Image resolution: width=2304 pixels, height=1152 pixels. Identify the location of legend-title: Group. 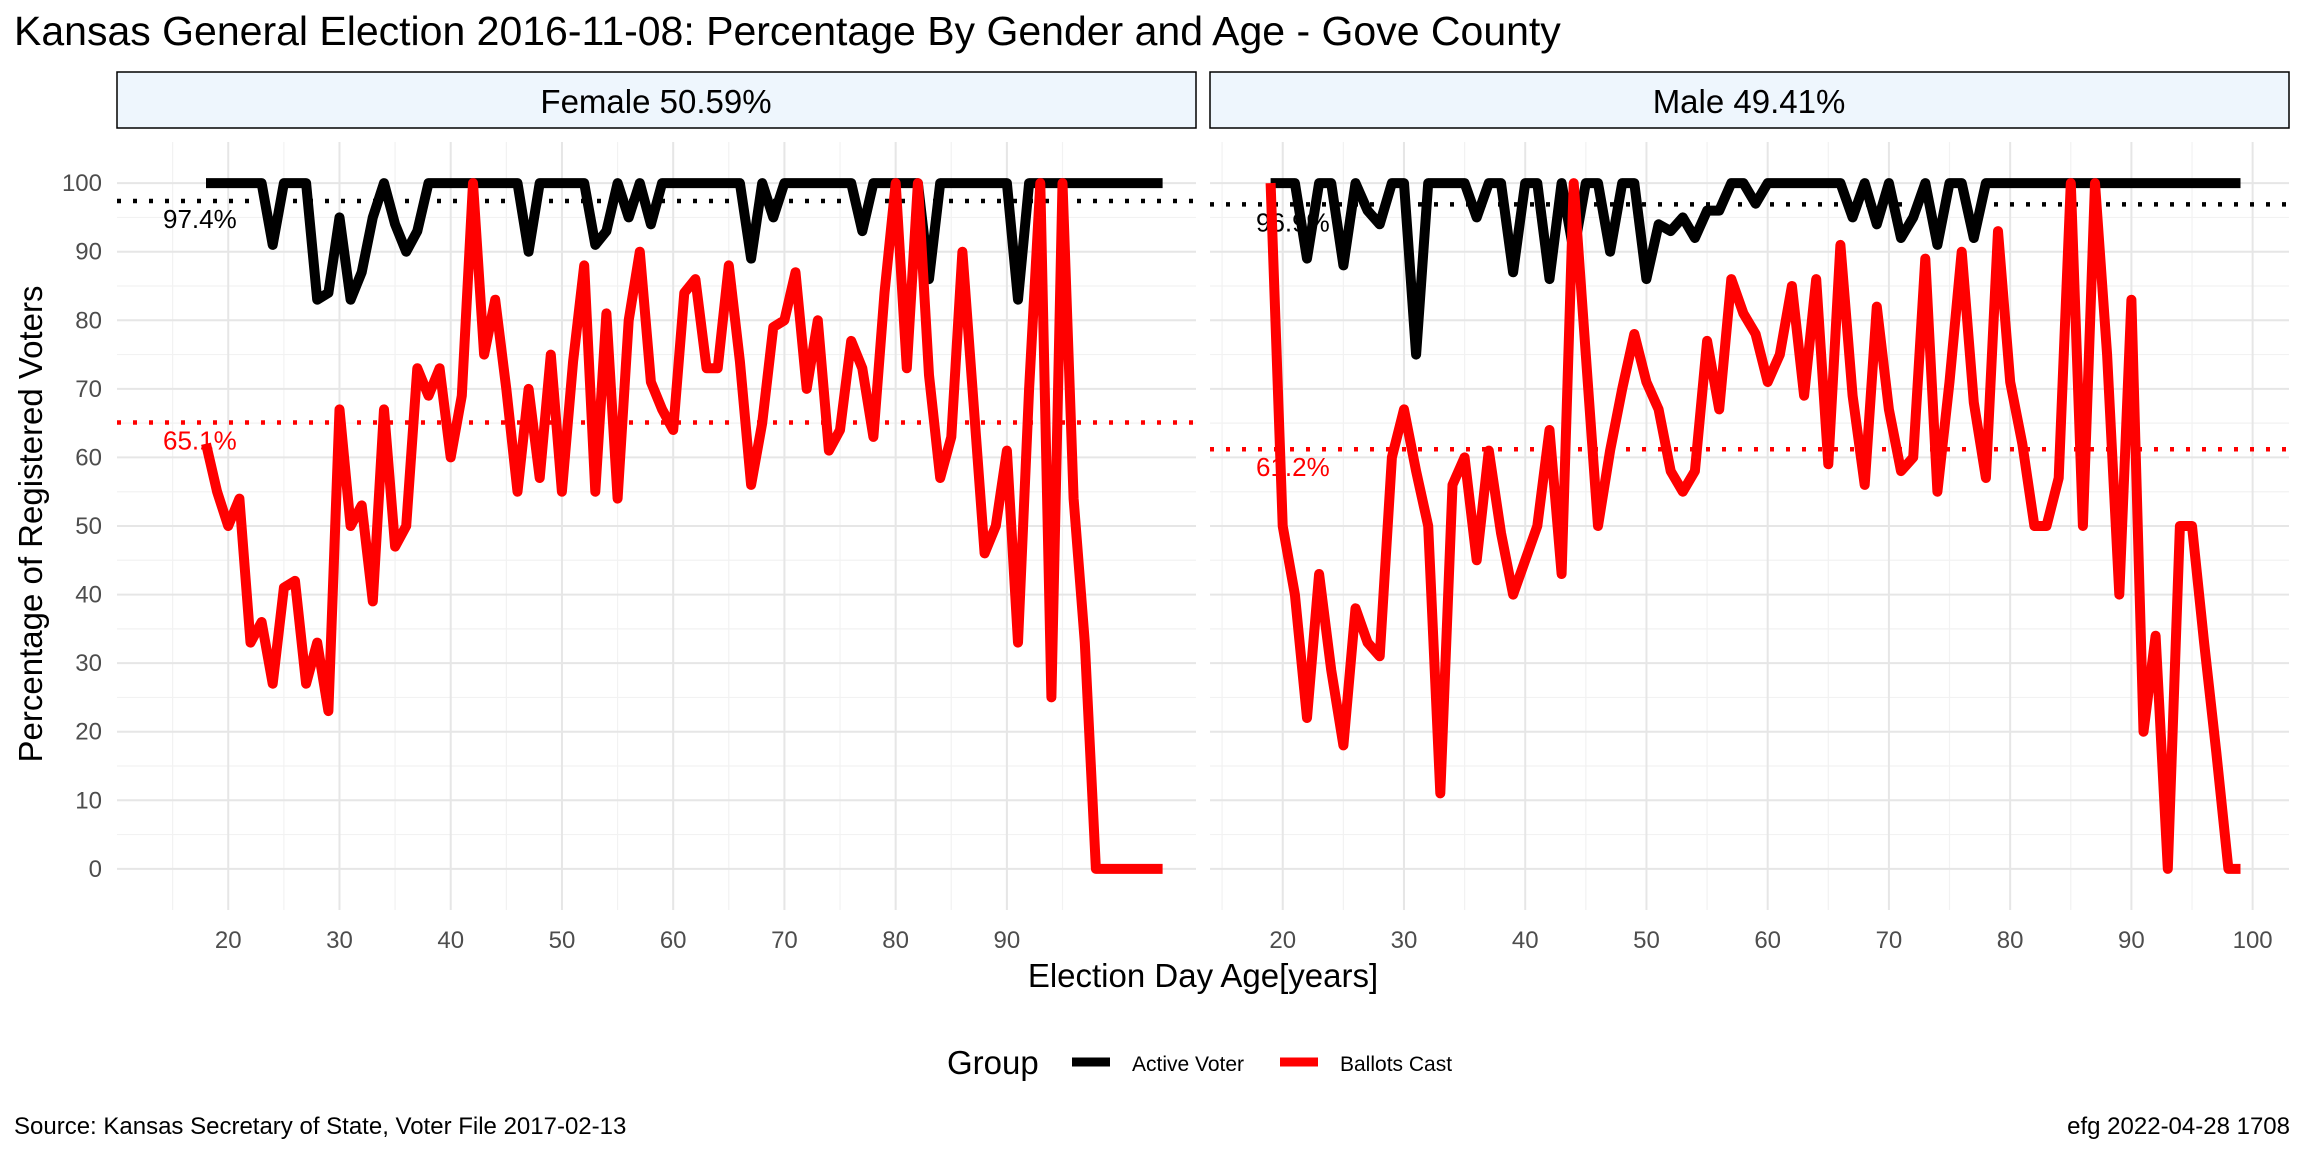
(993, 1062).